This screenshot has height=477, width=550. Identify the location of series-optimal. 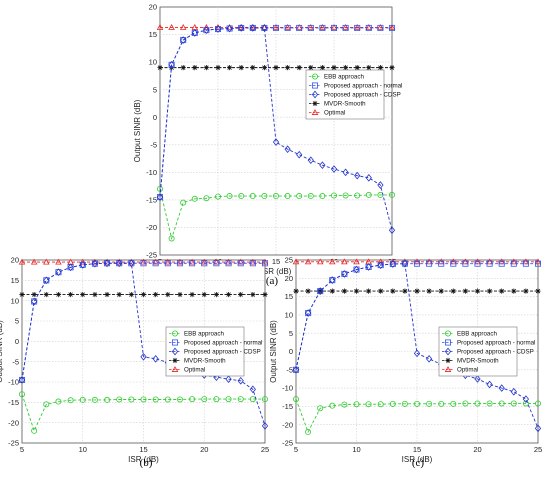
(417, 261).